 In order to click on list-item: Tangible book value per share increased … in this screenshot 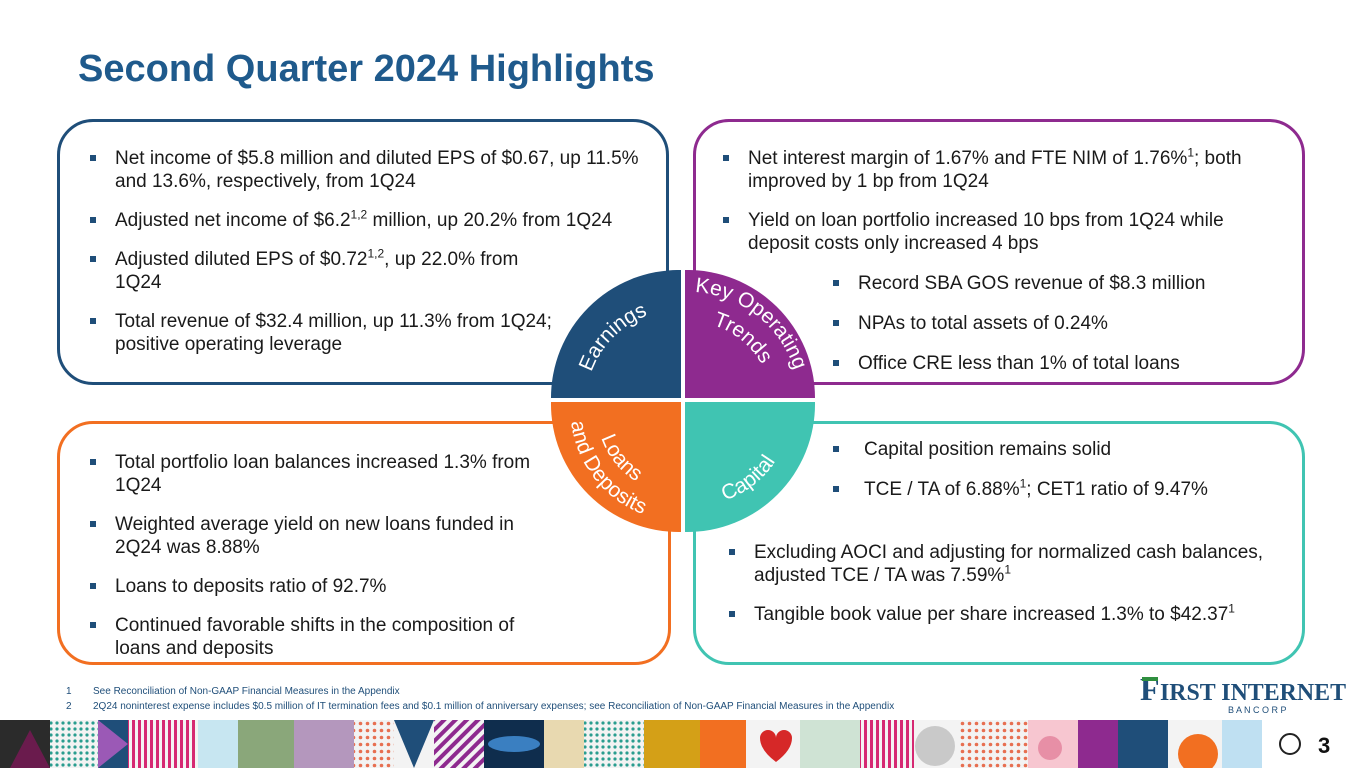, I will do `click(1006, 614)`.